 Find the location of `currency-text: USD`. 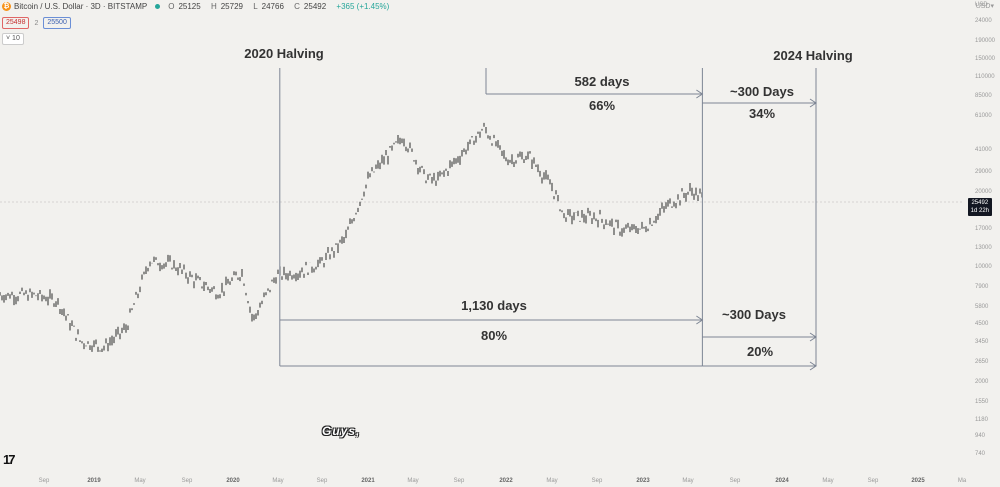

currency-text: USD is located at coordinates (983, 6).